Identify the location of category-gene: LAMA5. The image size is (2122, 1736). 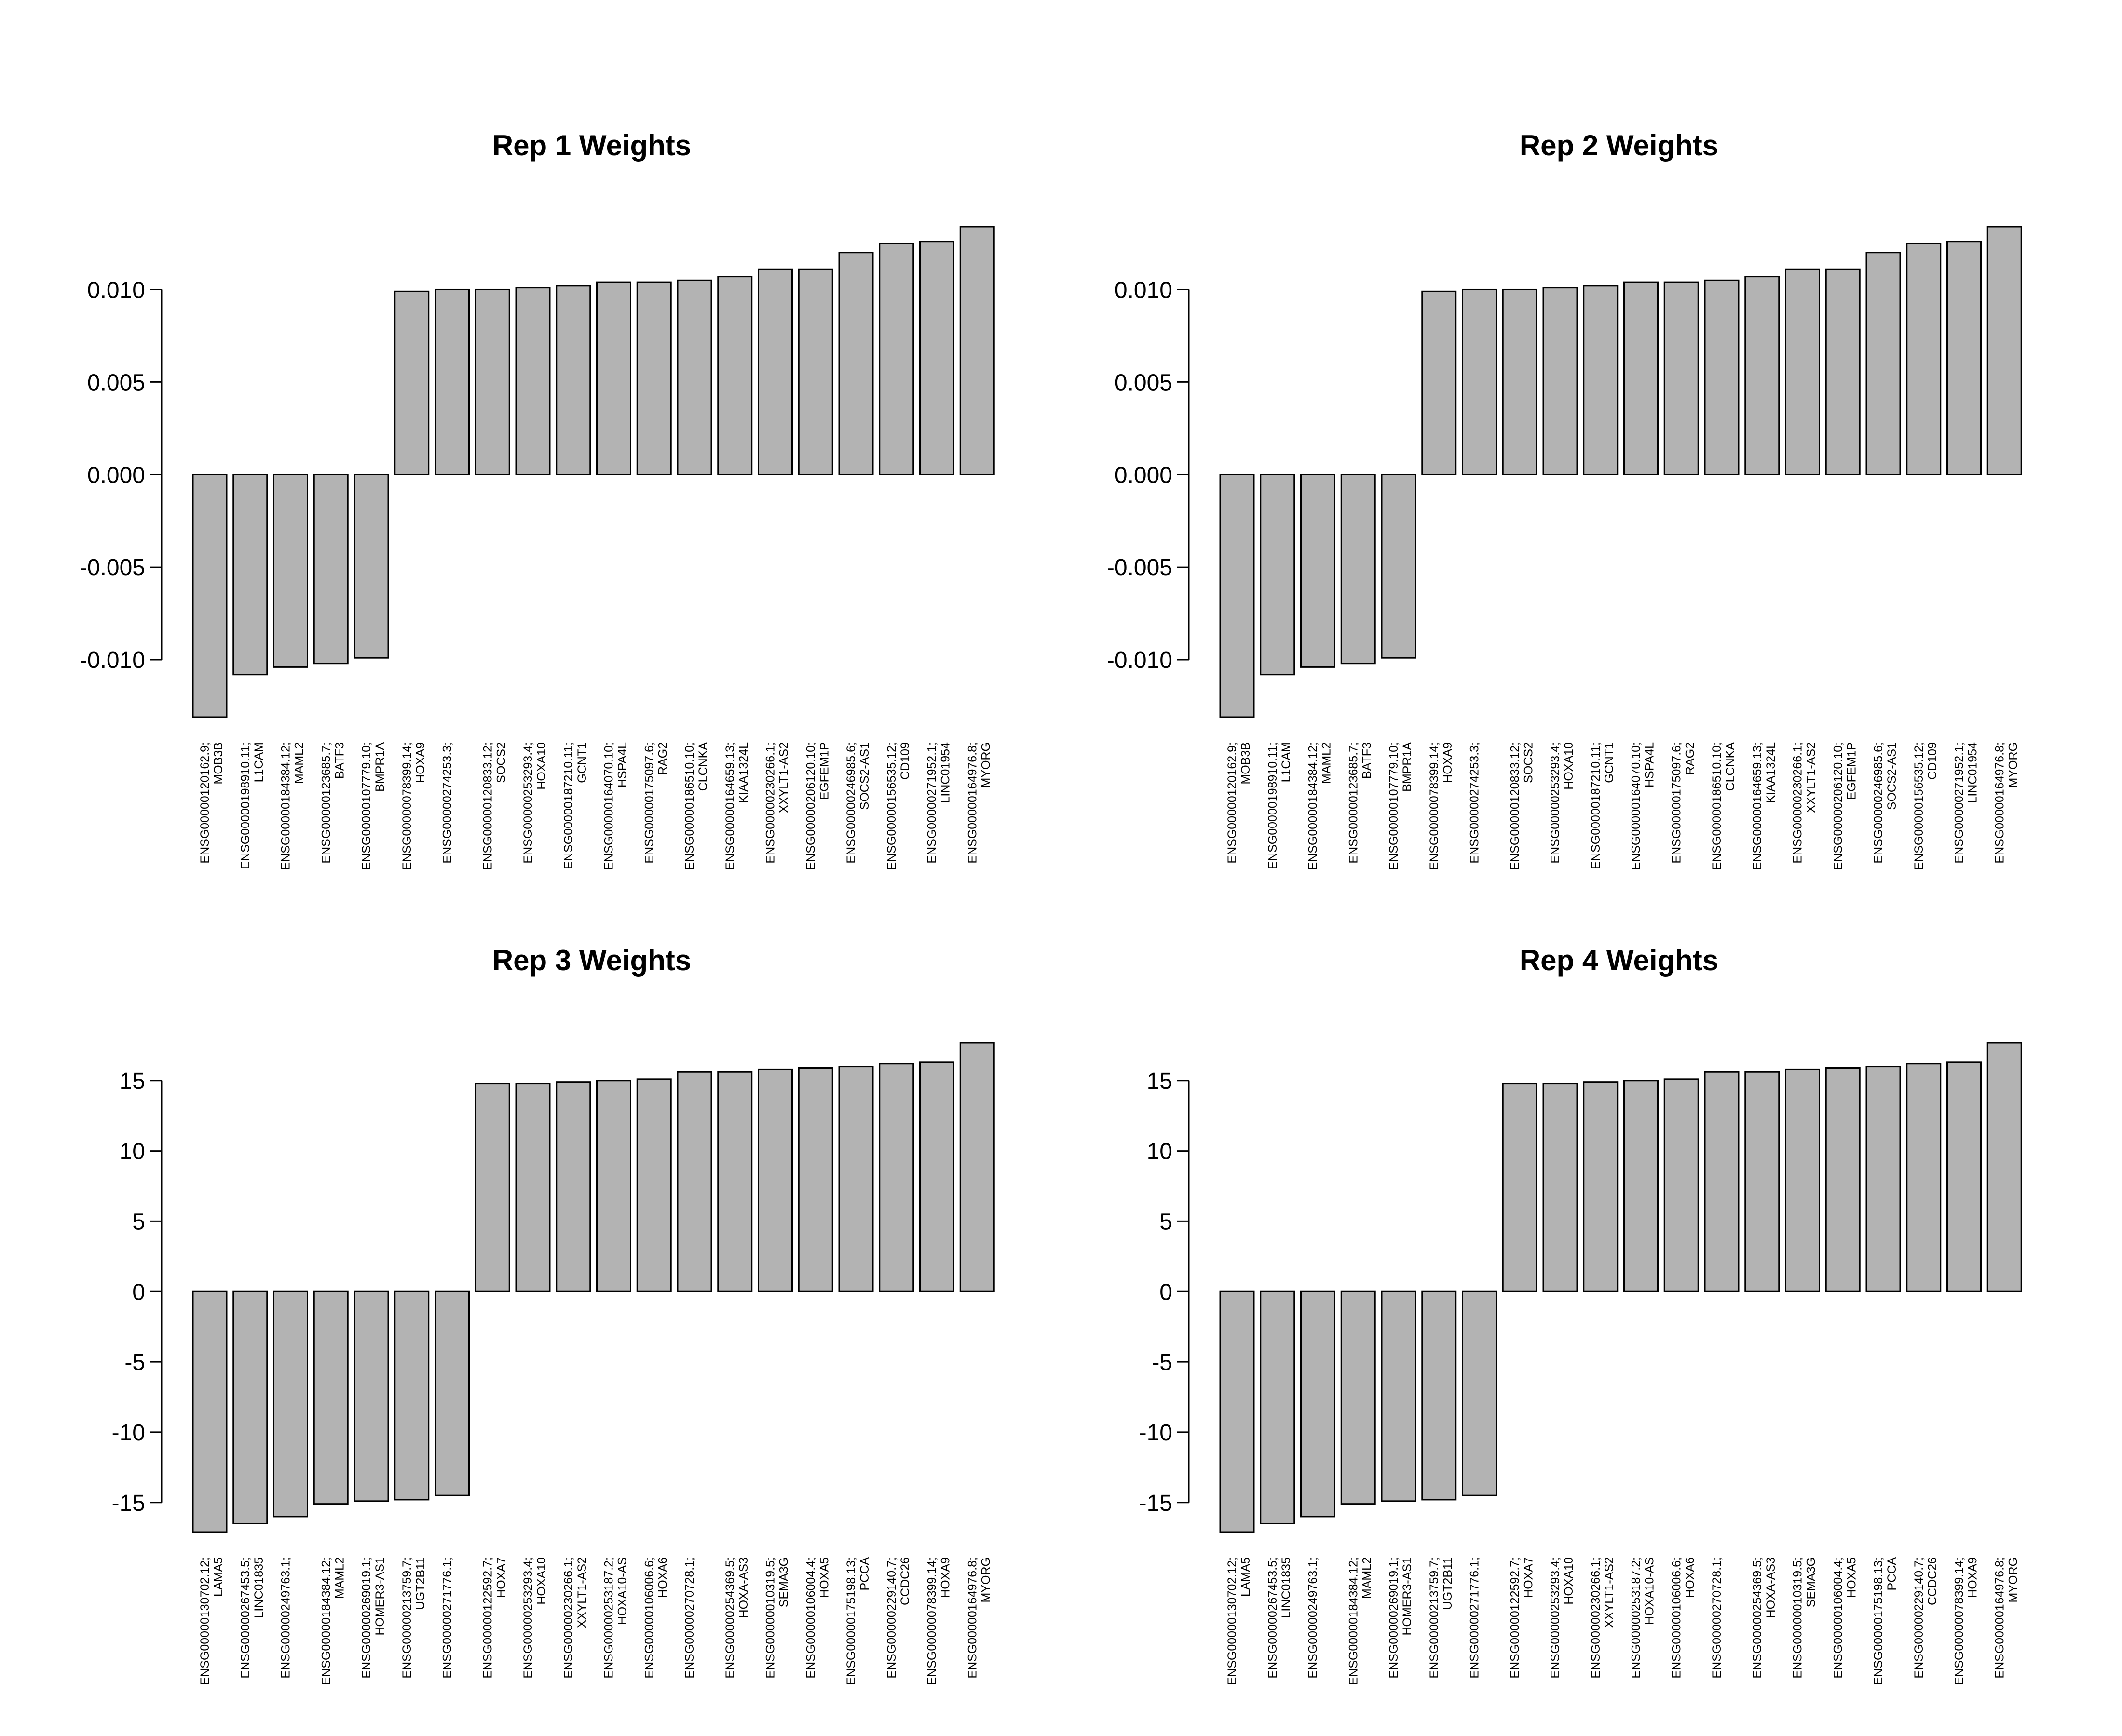
(1246, 1577).